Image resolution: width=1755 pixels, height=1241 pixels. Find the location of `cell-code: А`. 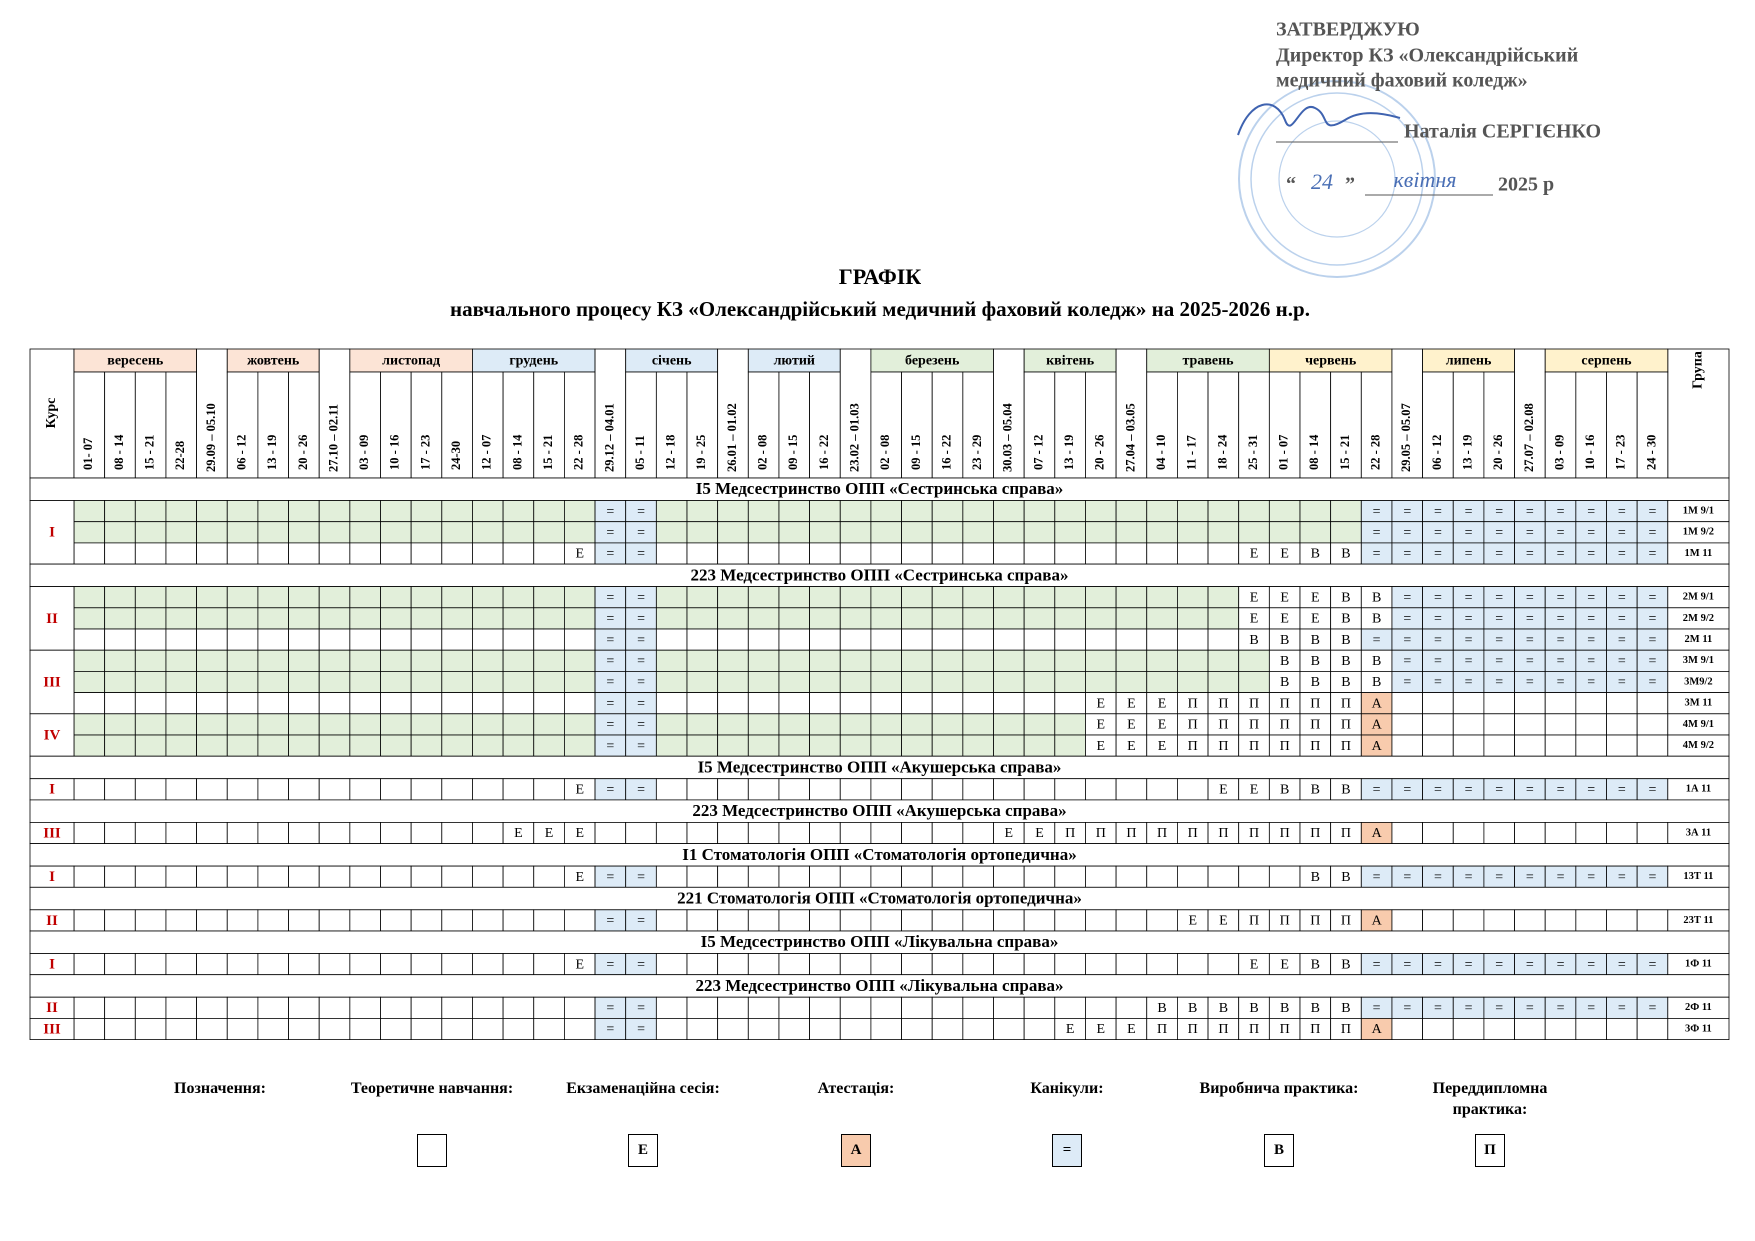

cell-code: А is located at coordinates (1377, 921).